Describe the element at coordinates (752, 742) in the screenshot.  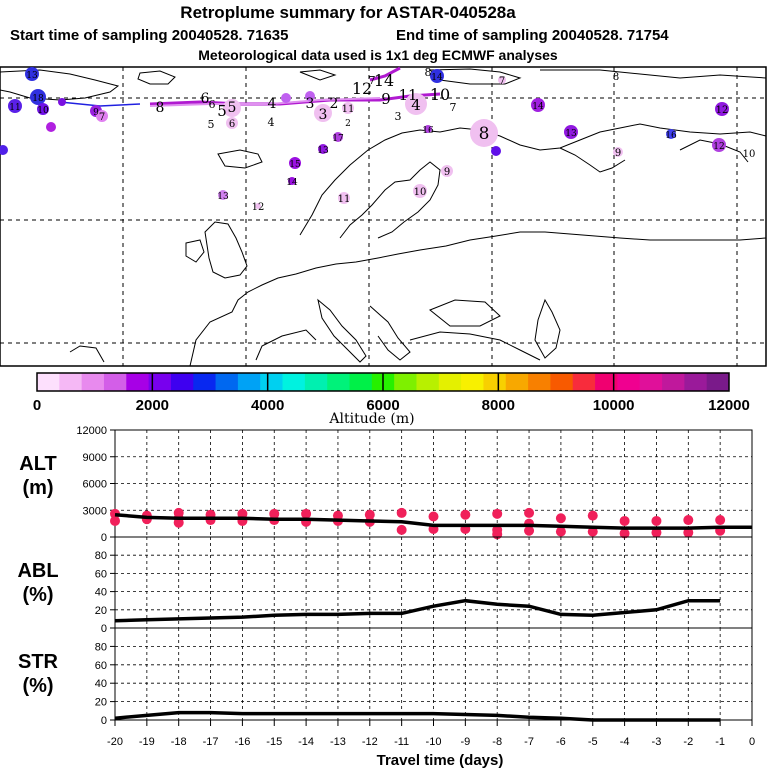
I see `x-tick-label: 0` at that location.